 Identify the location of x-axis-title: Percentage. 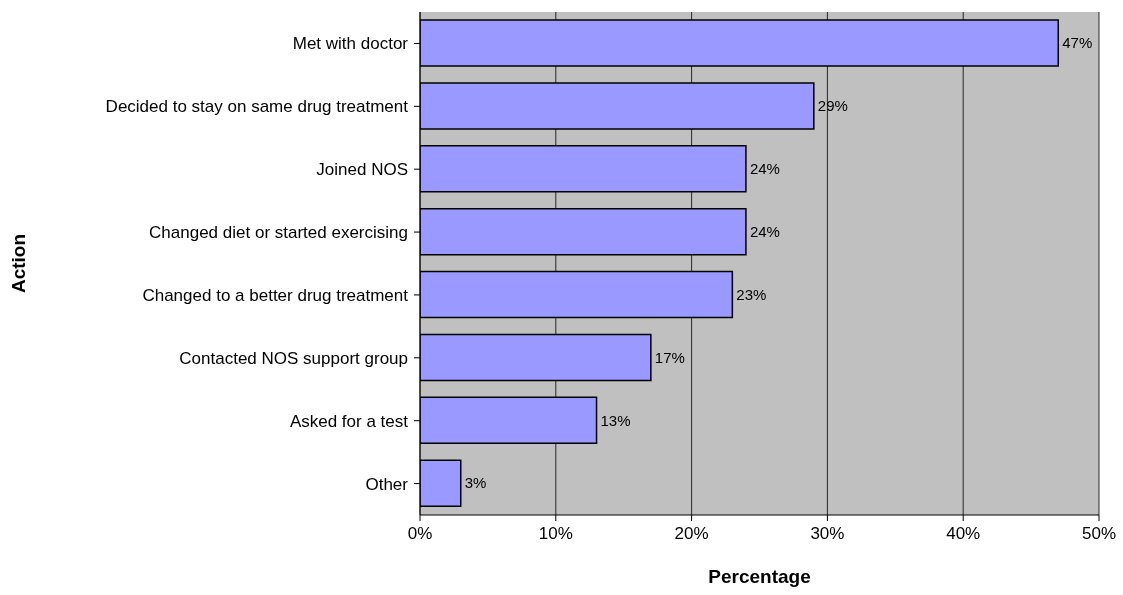
(759, 576).